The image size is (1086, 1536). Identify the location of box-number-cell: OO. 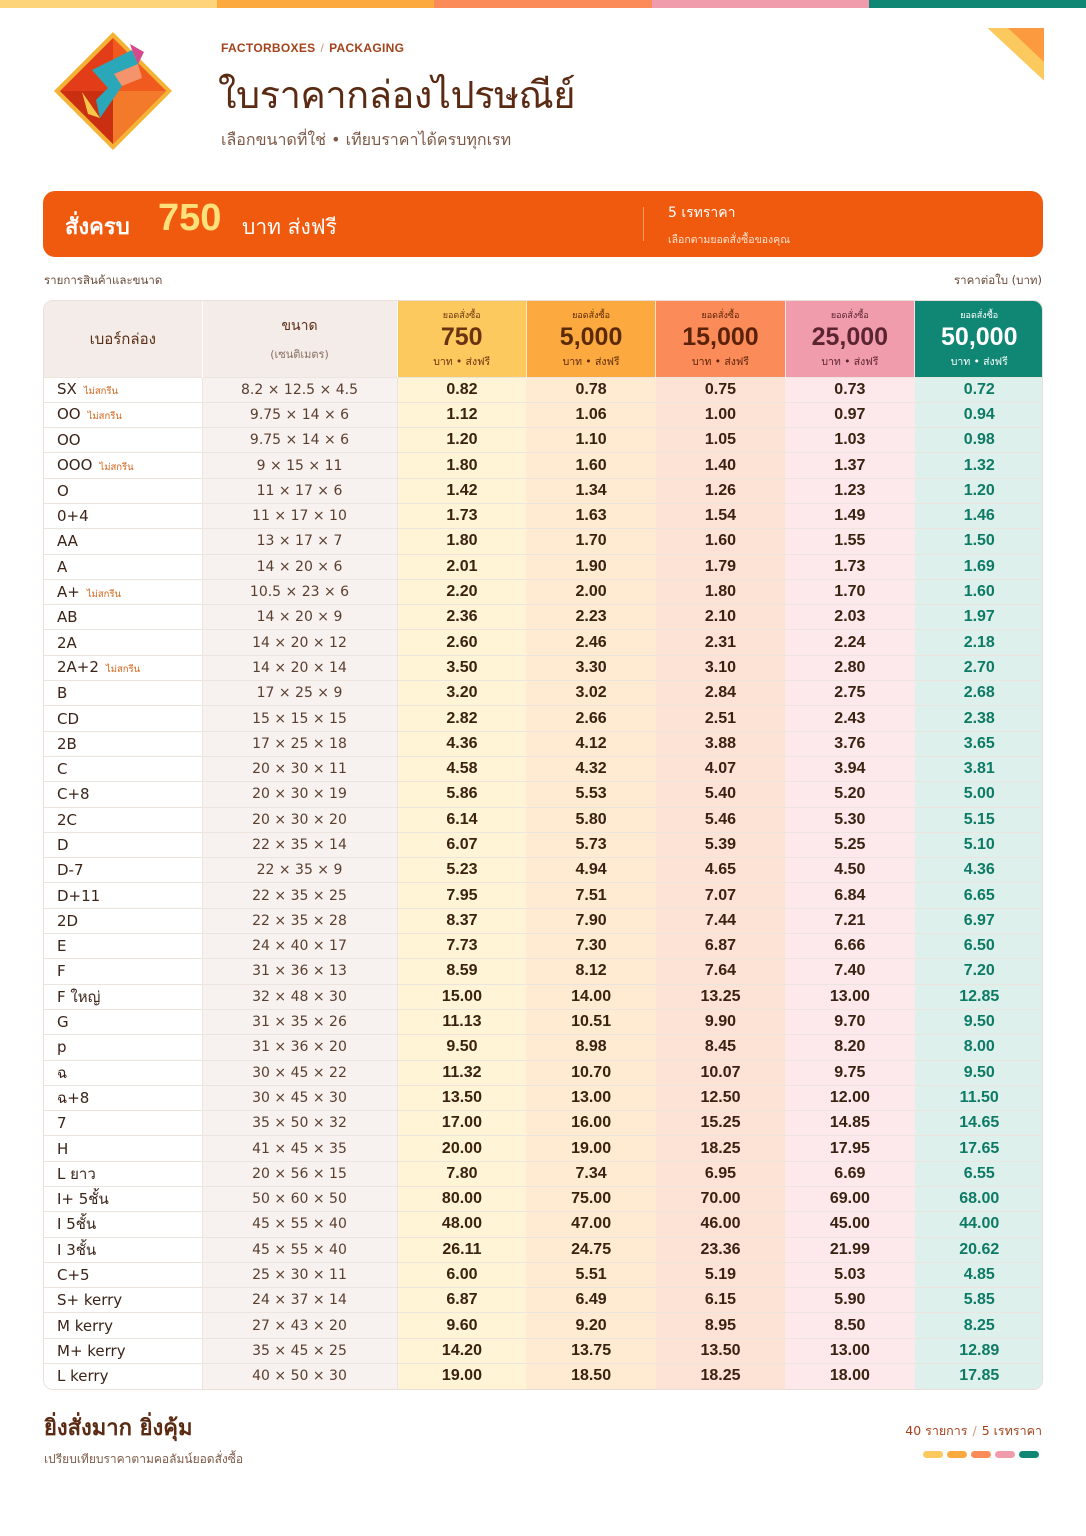
(123, 440).